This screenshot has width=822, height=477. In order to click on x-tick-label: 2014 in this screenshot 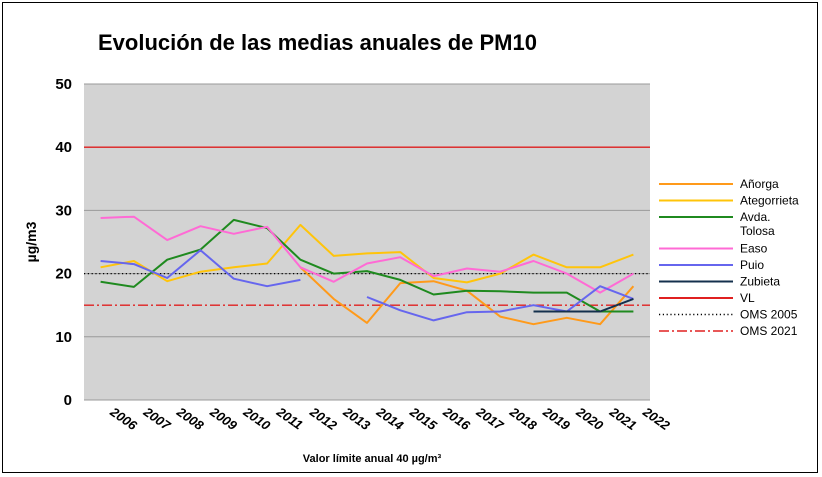, I will do `click(390, 419)`.